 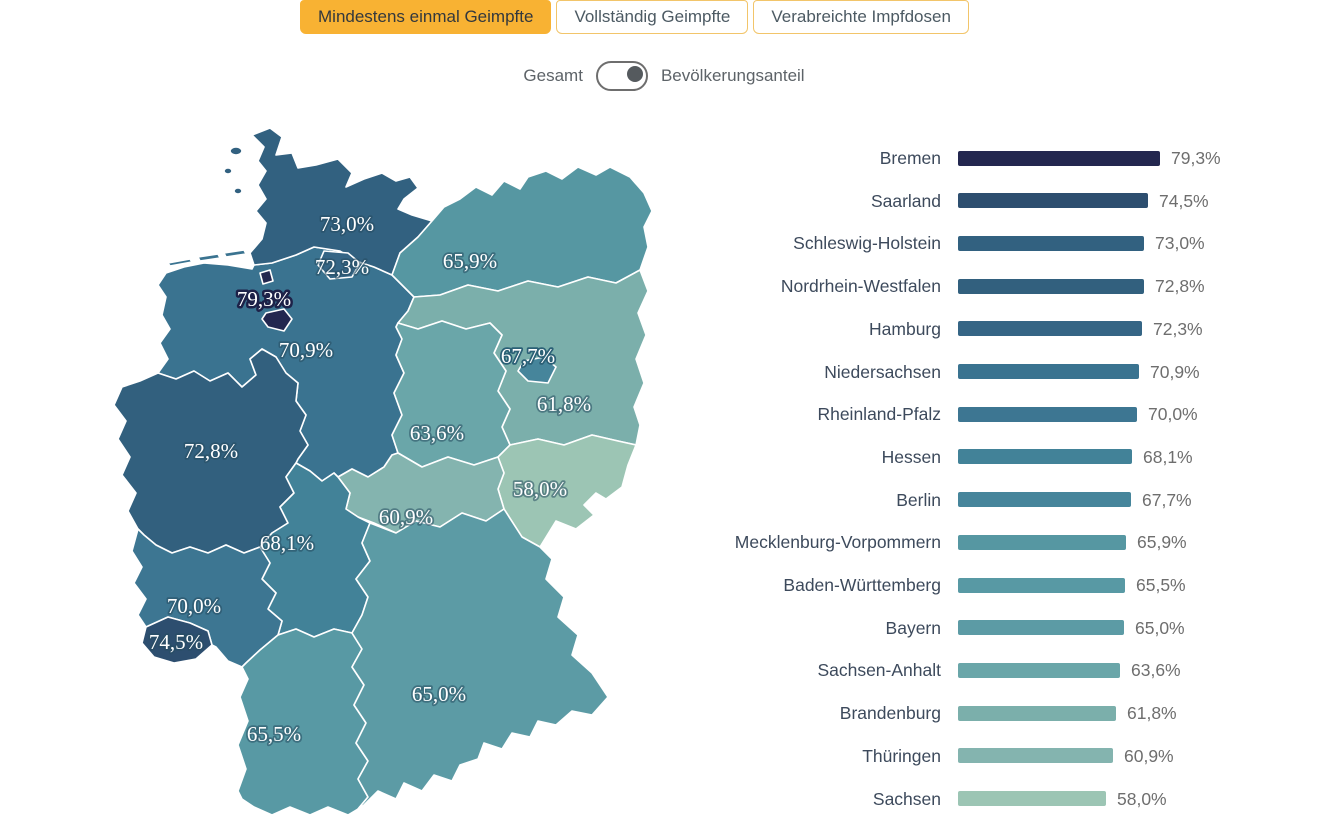 I want to click on map-value-label-BE: 67,7%, so click(x=528, y=356).